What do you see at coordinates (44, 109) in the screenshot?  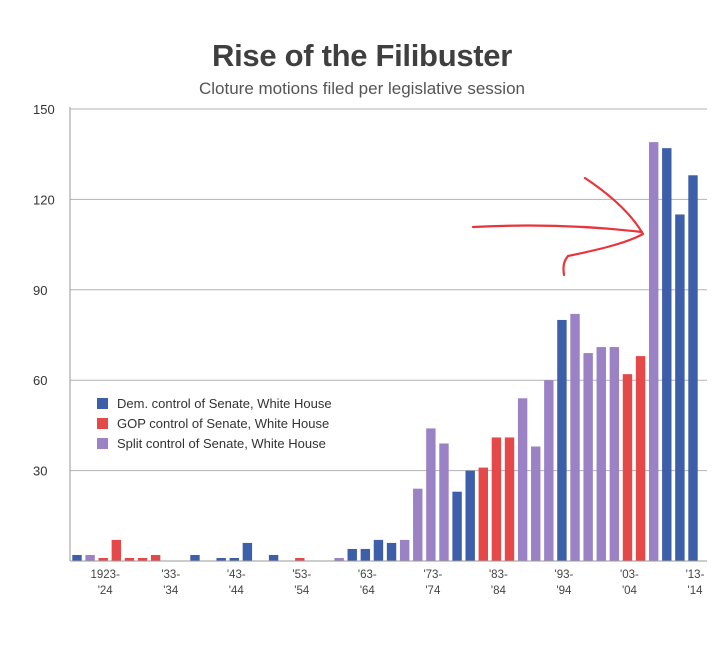 I see `y-tick-label-150: 150` at bounding box center [44, 109].